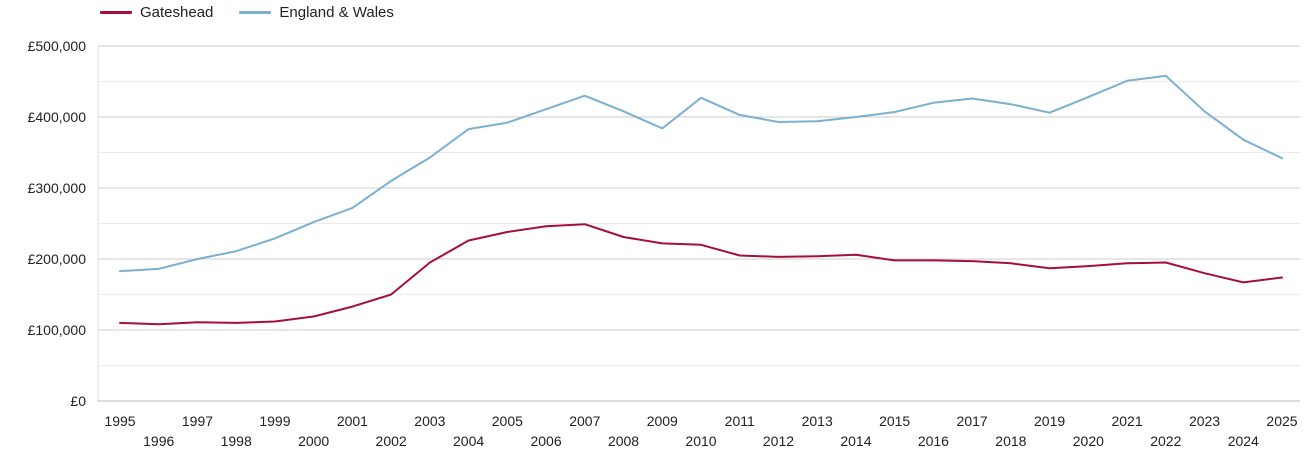 The height and width of the screenshot is (450, 1305). Describe the element at coordinates (57, 188) in the screenshot. I see `y-tick-label: £300,000` at that location.